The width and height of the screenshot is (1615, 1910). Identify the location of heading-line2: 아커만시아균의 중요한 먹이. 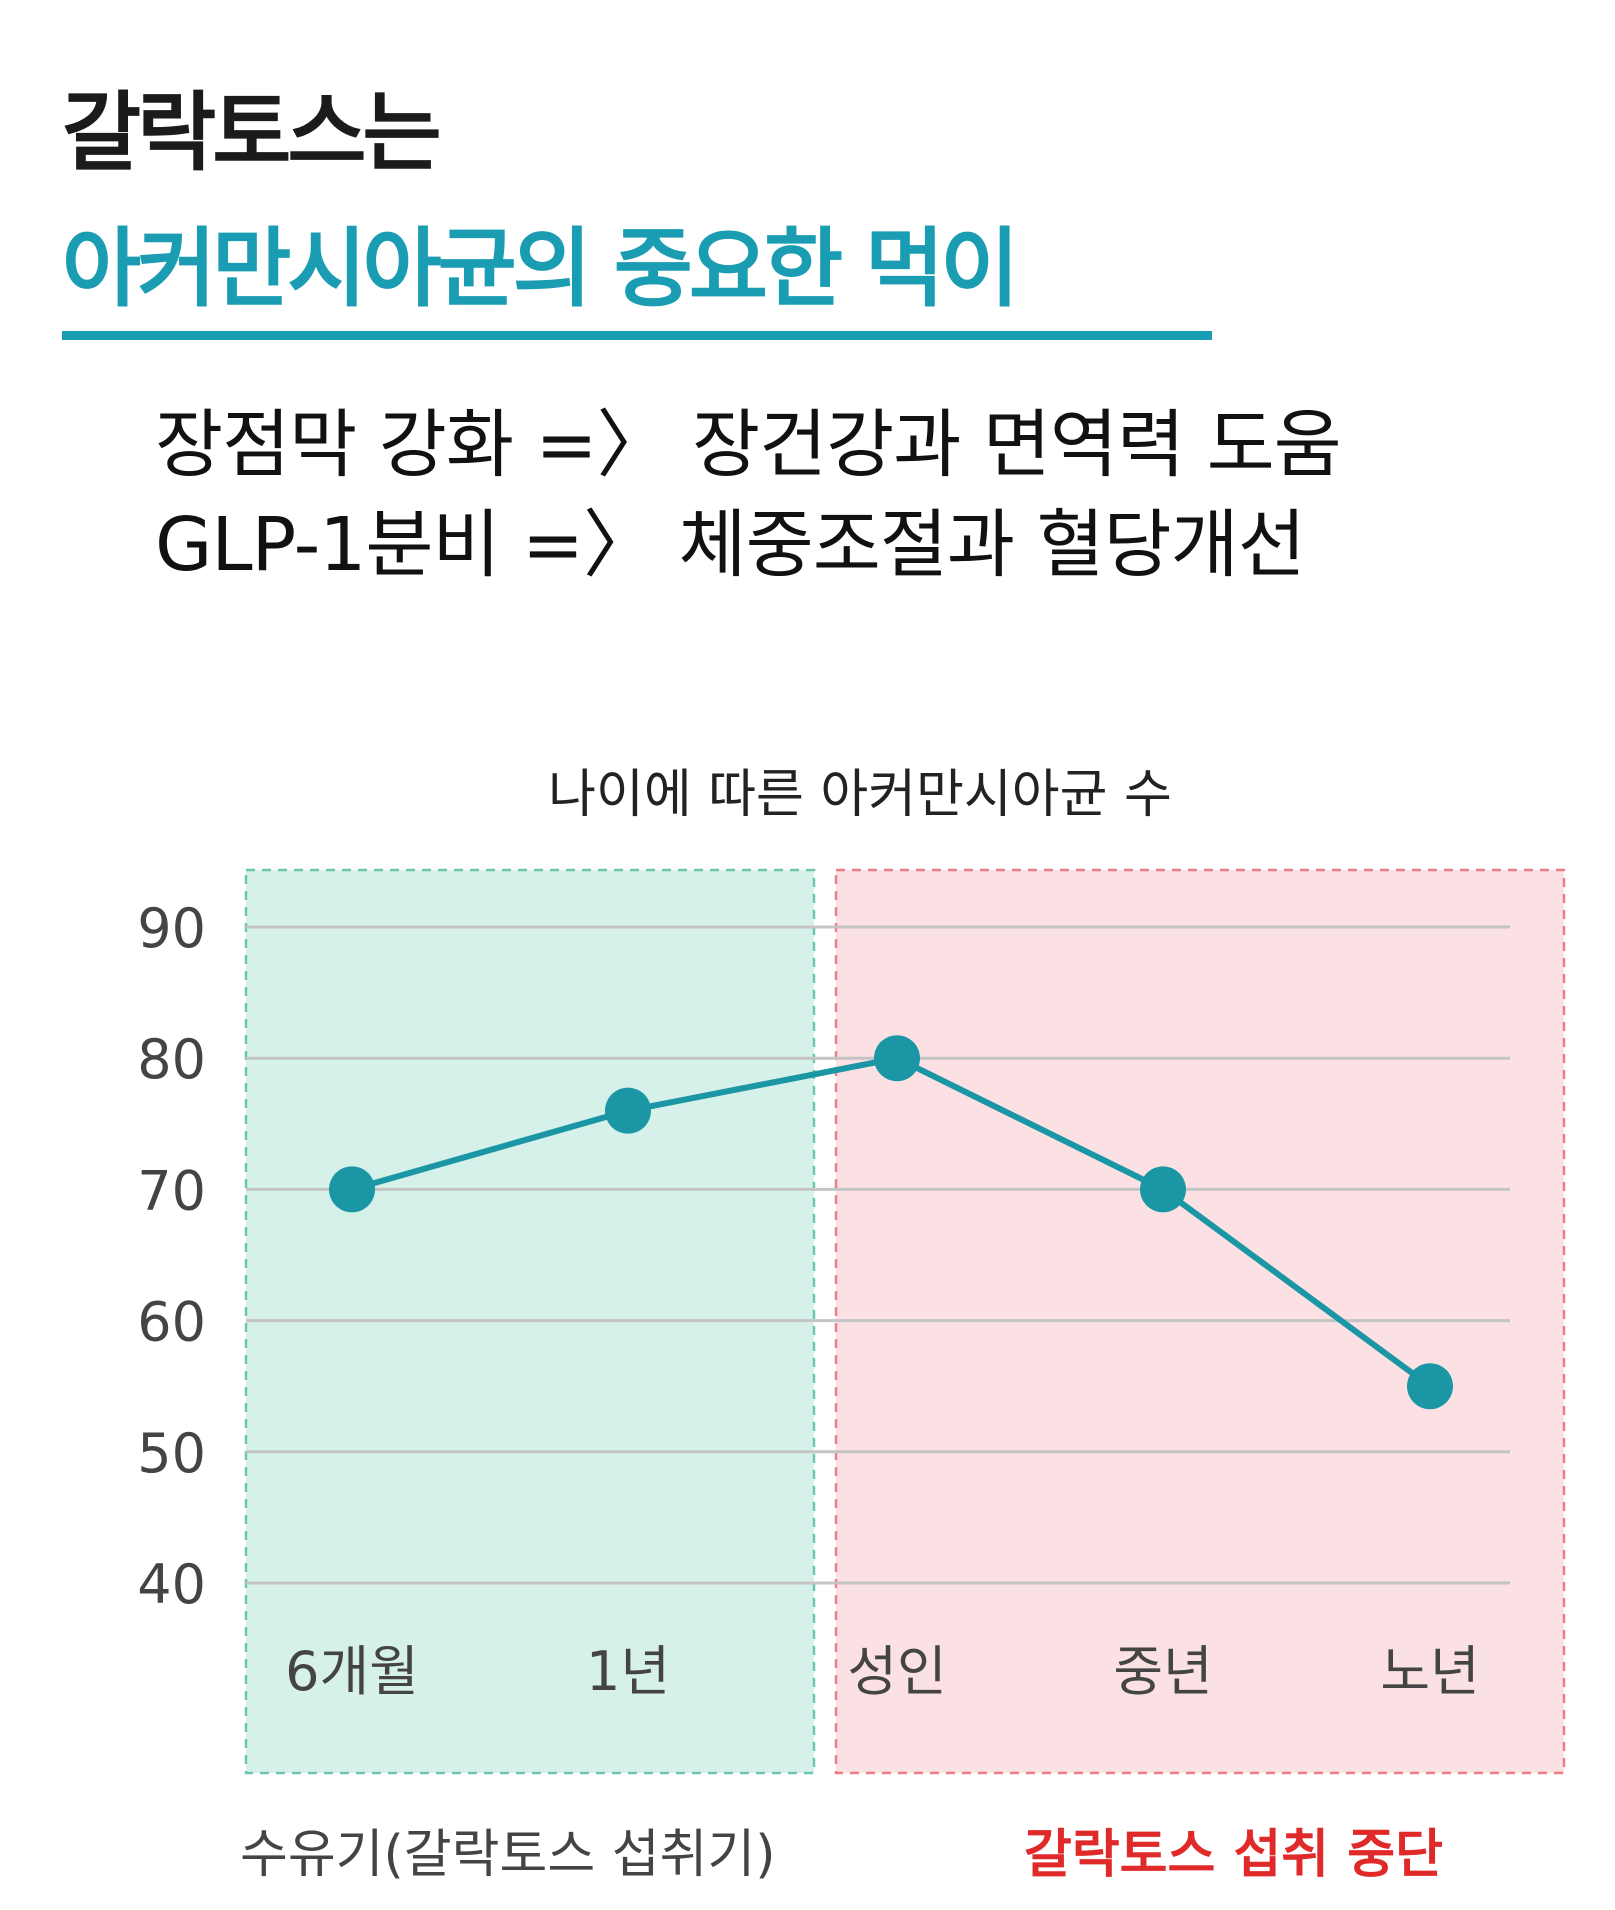
(540, 269).